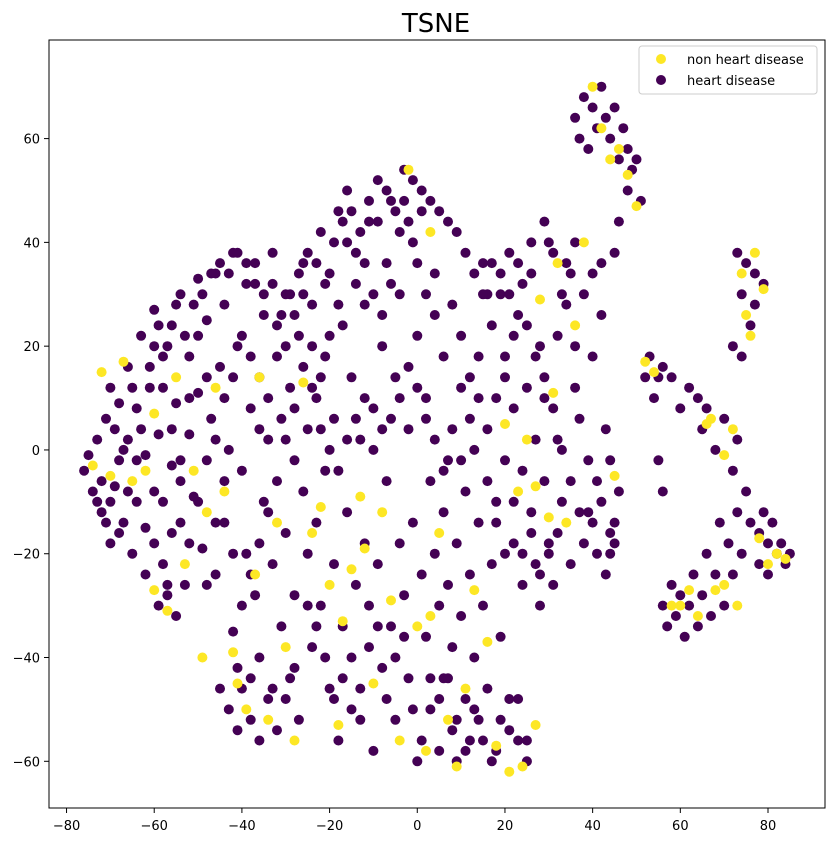  I want to click on x-tick-label: −20, so click(329, 826).